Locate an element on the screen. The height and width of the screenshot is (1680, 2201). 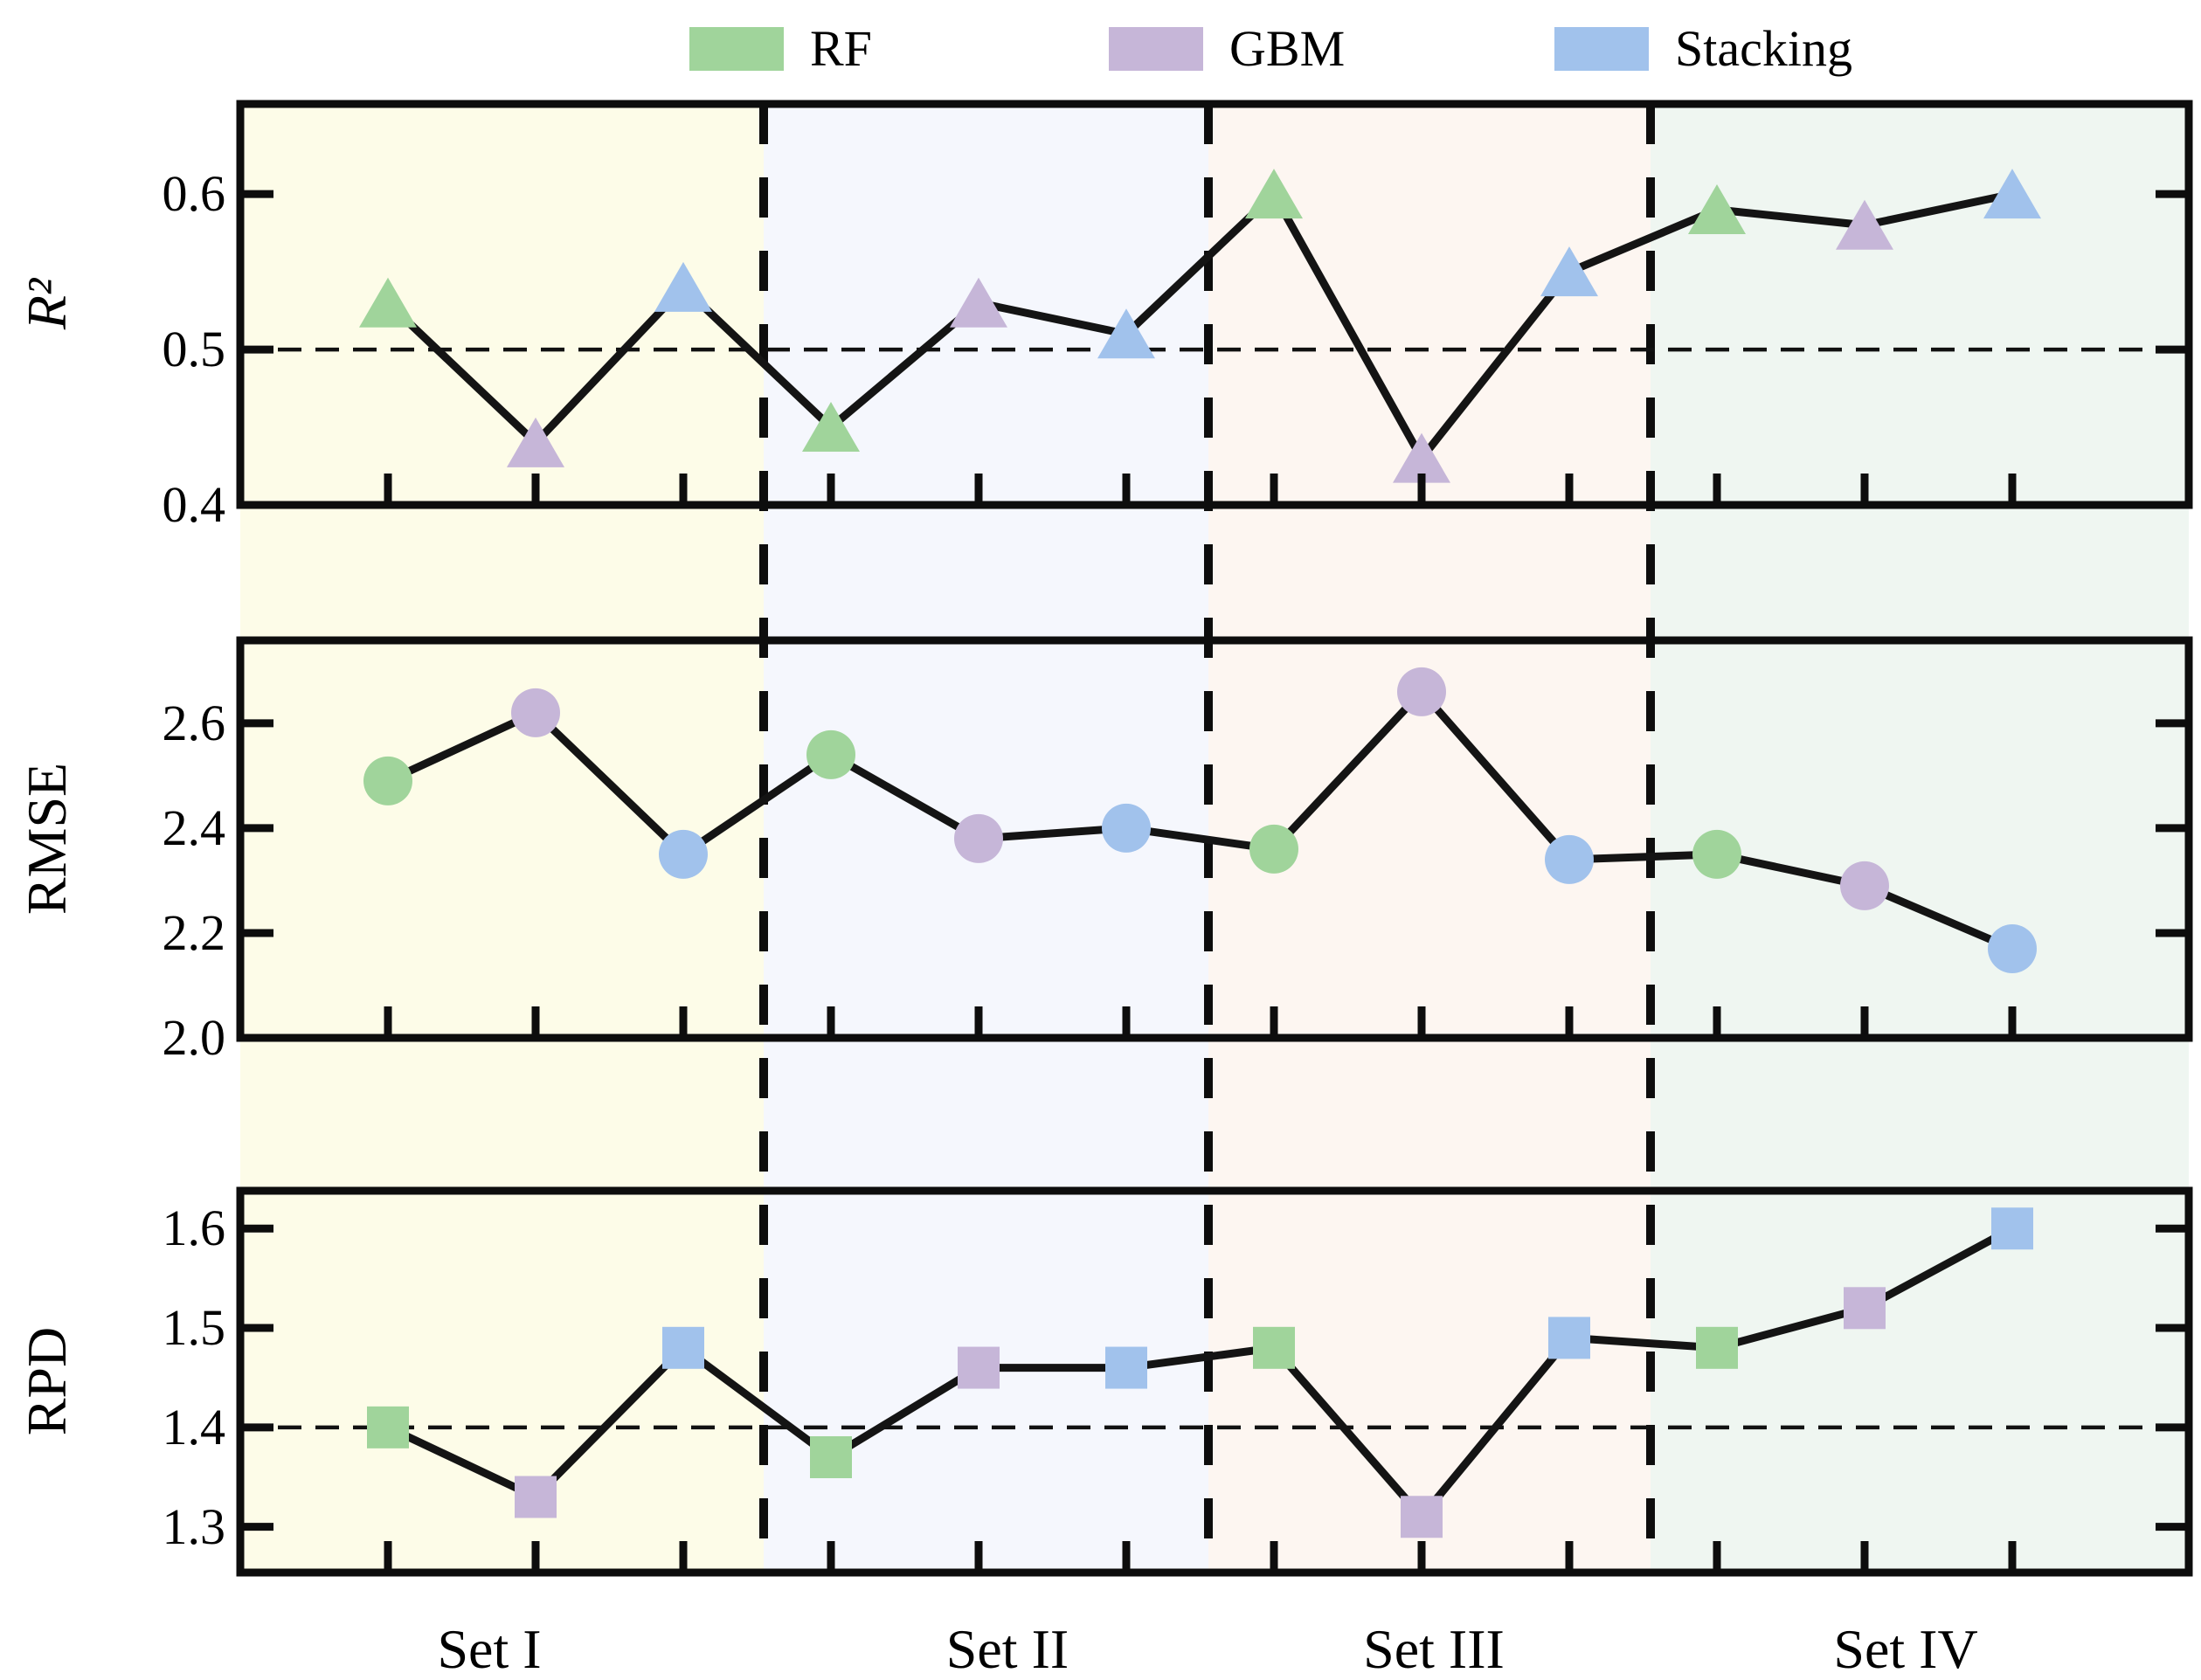
marker-r2-set4-stacking is located at coordinates (2012, 194).